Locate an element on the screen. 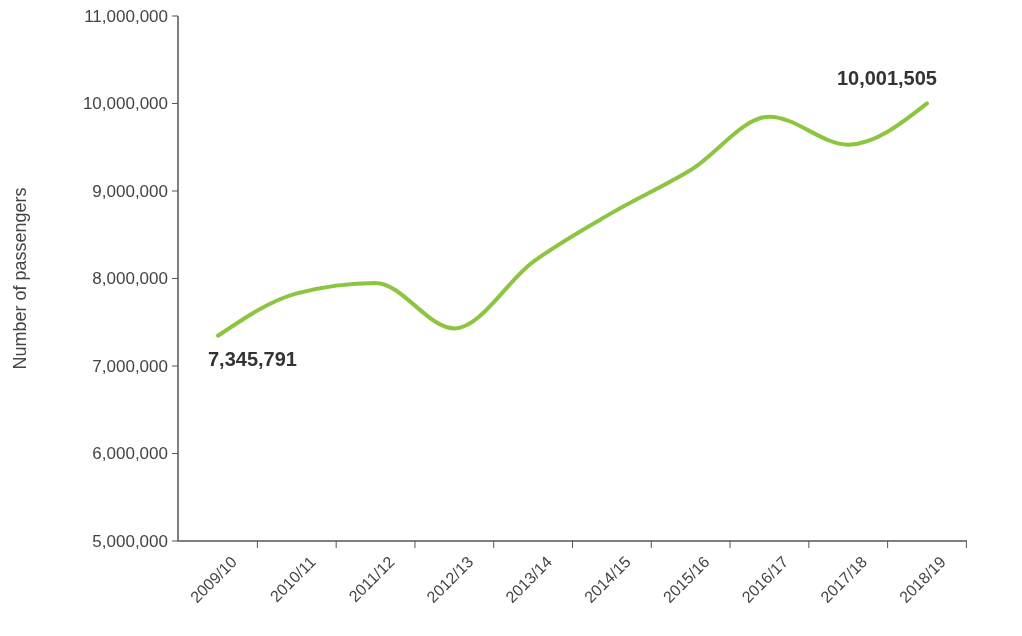 Image resolution: width=1022 pixels, height=636 pixels. y-axis-title: Number of passengers is located at coordinates (20, 278).